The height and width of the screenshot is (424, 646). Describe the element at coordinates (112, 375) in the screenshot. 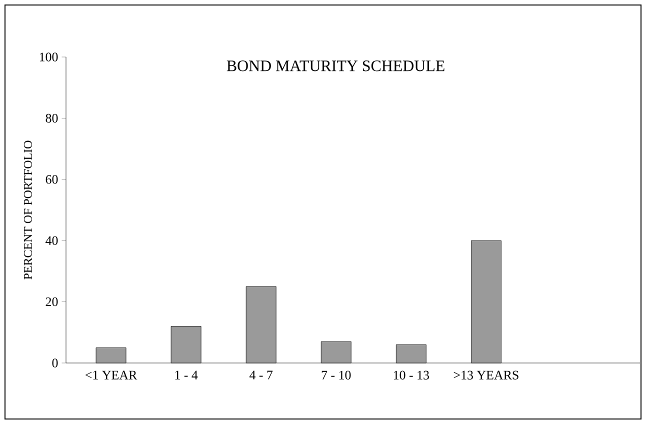

I see `x-tick-label: <1 YEAR` at that location.